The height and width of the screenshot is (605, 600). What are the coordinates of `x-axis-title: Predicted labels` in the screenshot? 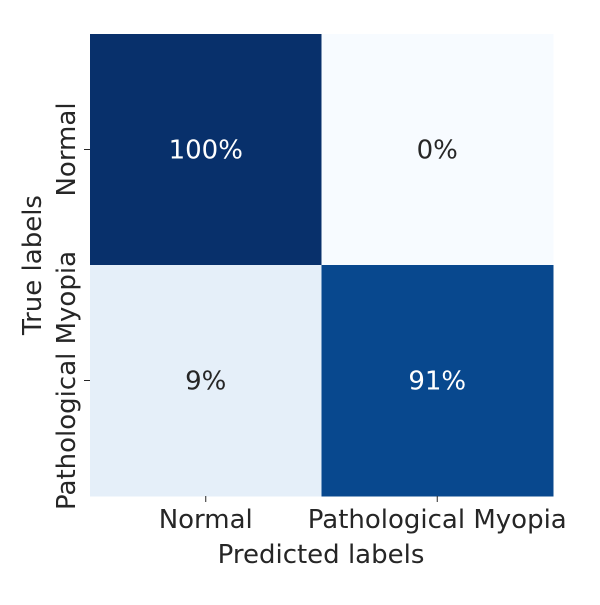 It's located at (321, 555).